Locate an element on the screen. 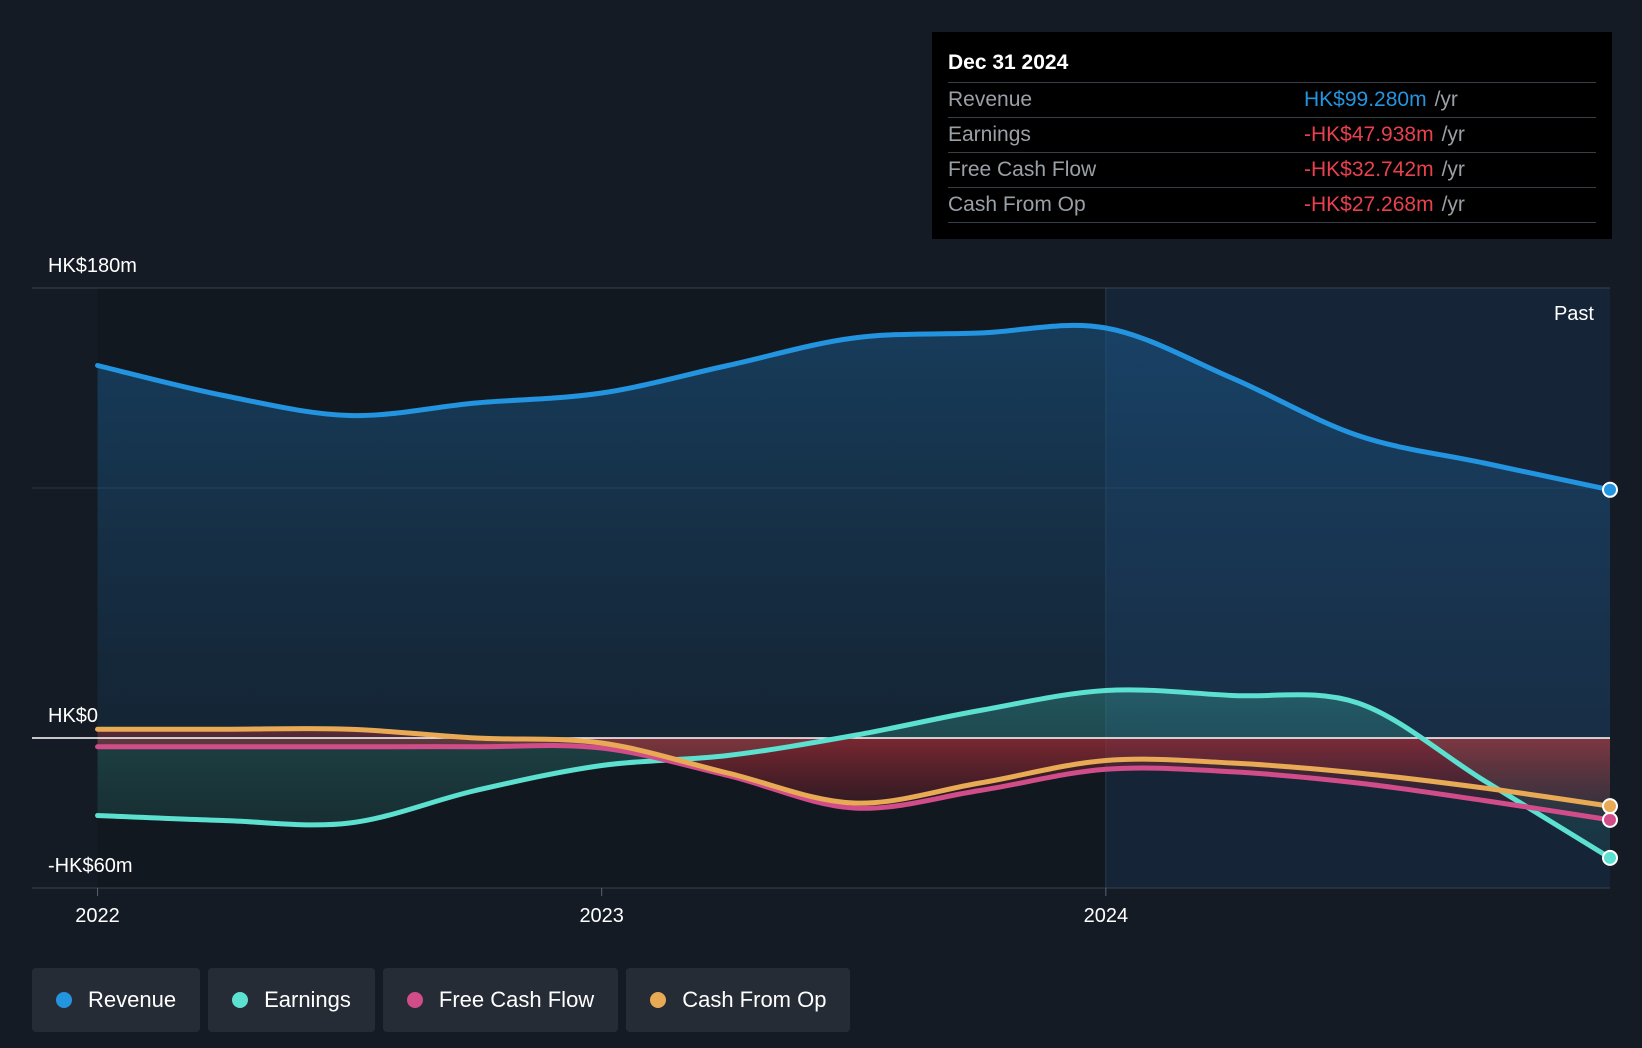  tooltip-row-cash-from-op: Cash From Op -HK$27.268m /yr is located at coordinates (1272, 205).